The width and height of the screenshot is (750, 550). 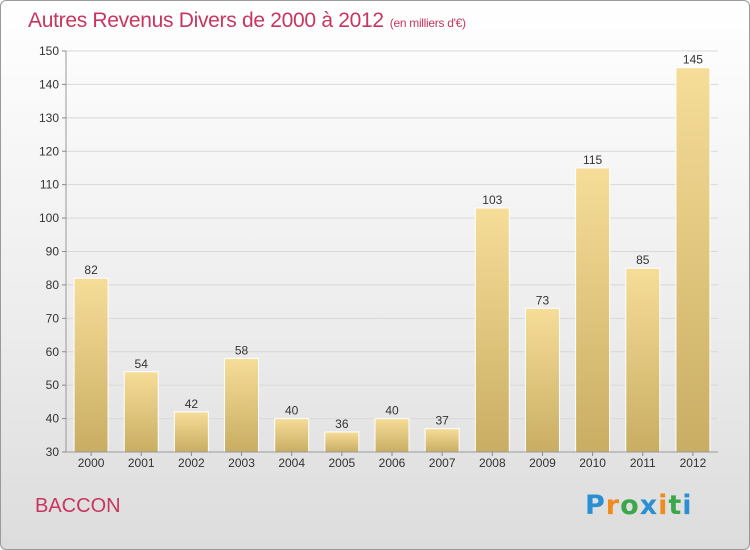 I want to click on data-label-2005: 36, so click(x=342, y=424).